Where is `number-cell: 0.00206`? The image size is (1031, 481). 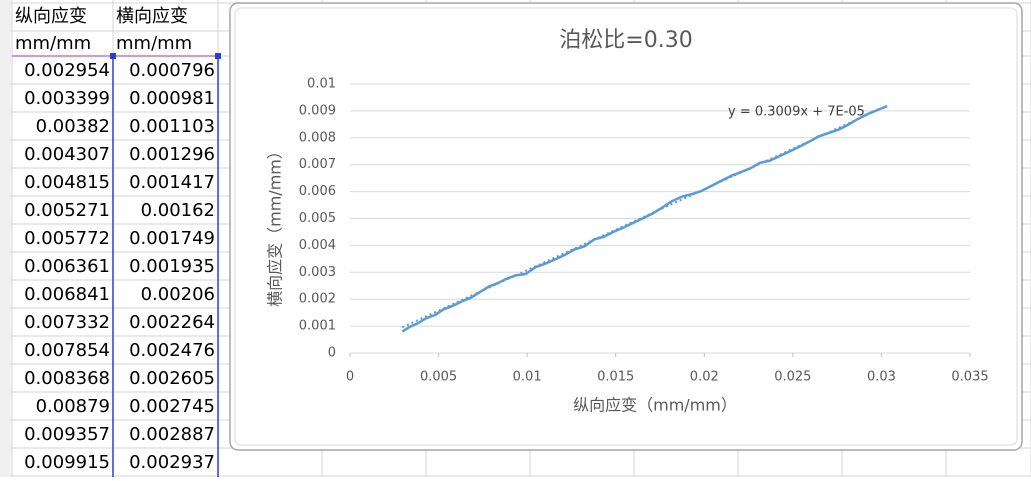 number-cell: 0.00206 is located at coordinates (178, 294).